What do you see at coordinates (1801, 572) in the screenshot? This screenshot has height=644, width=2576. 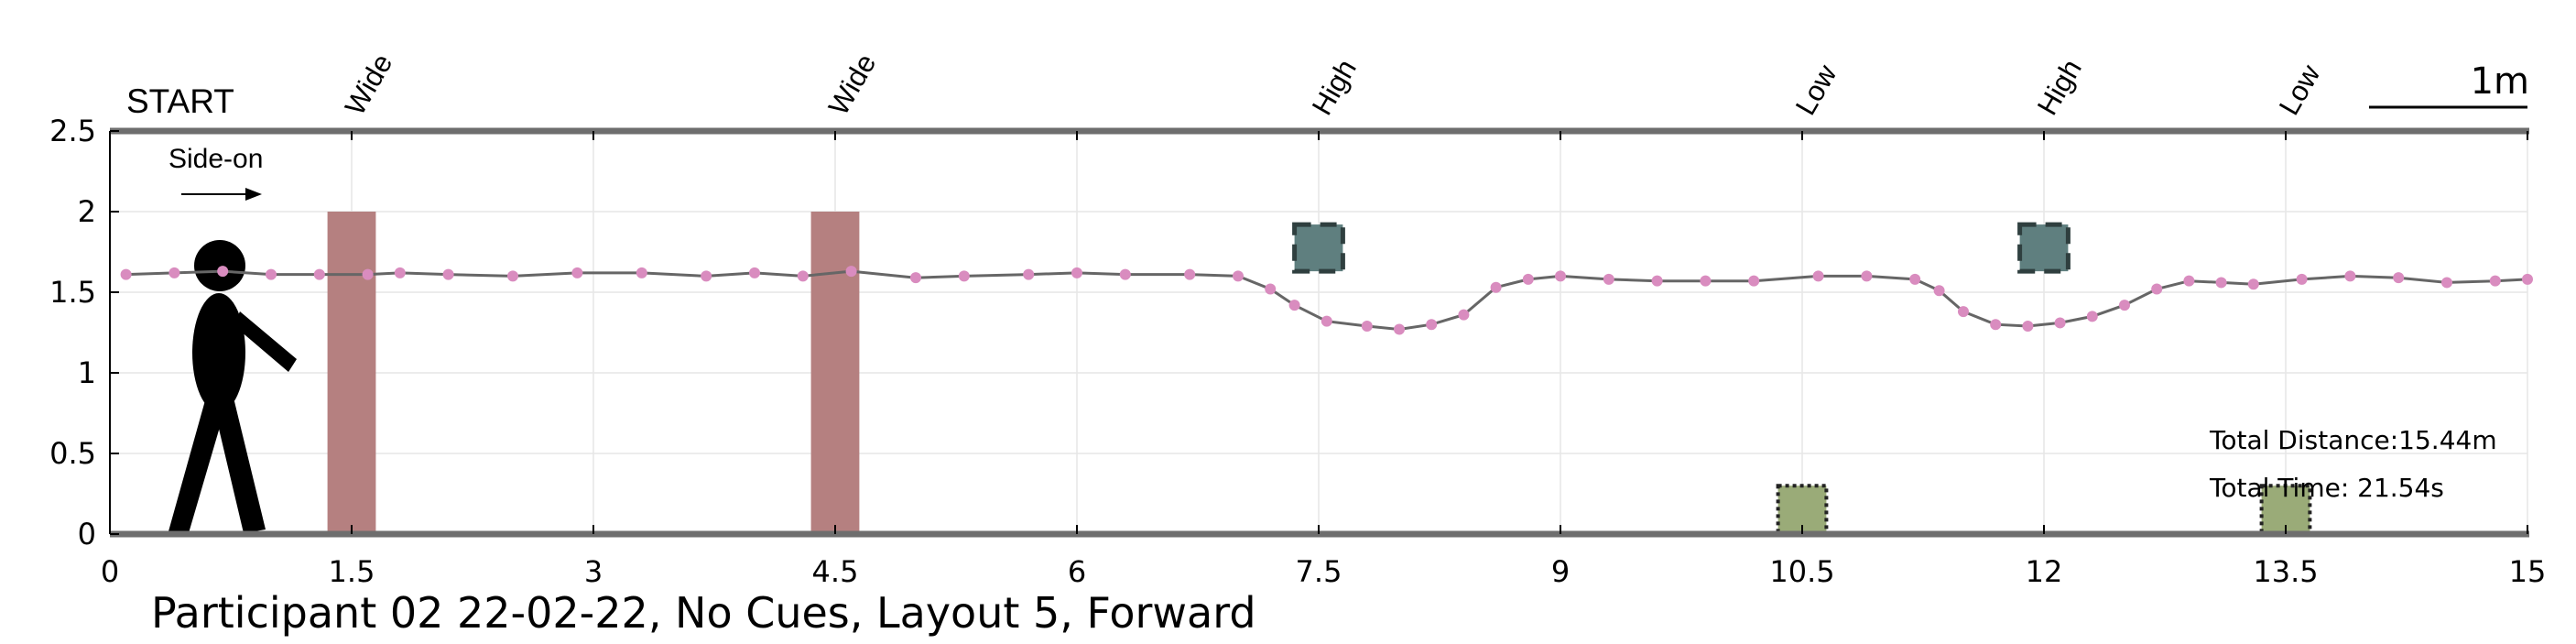 I see `x-tick-label-7: 10.5` at bounding box center [1801, 572].